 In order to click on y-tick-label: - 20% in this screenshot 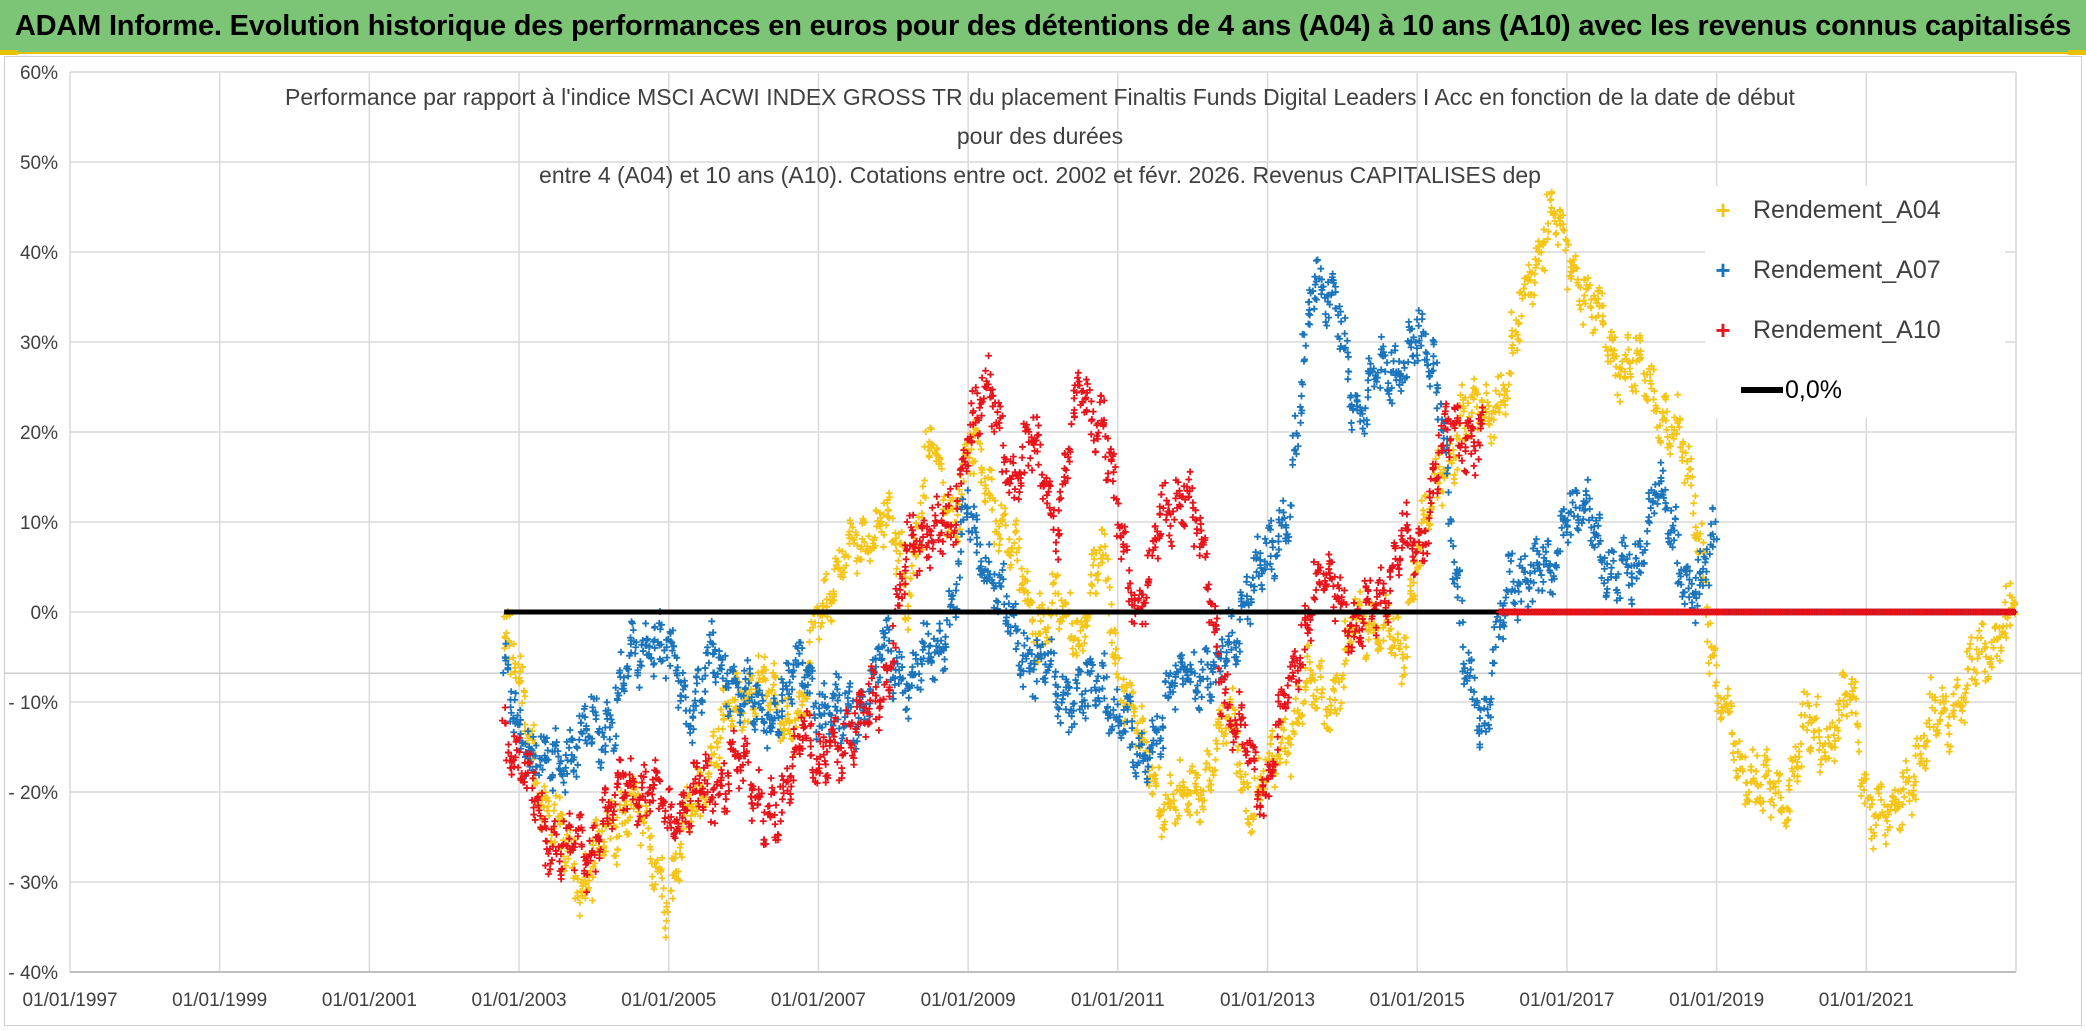, I will do `click(33, 793)`.